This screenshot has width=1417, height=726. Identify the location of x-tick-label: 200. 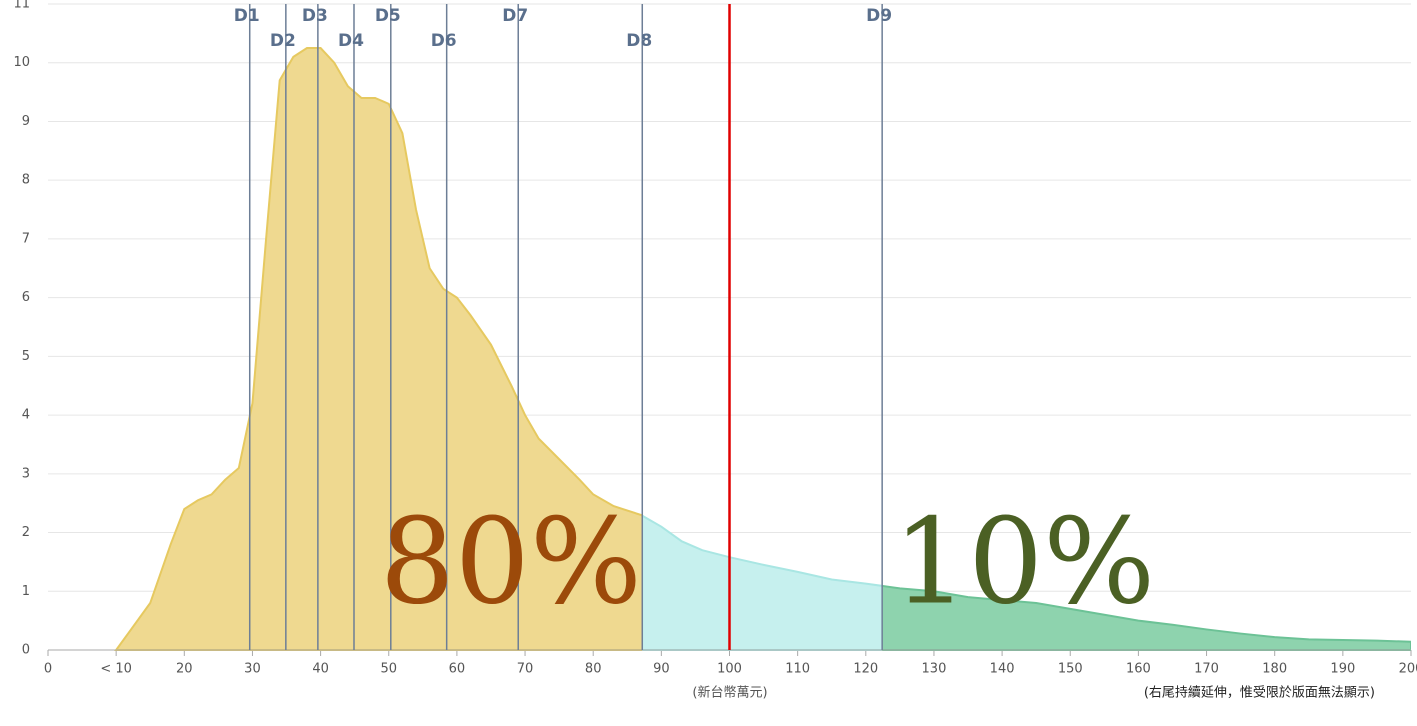
(1408, 669).